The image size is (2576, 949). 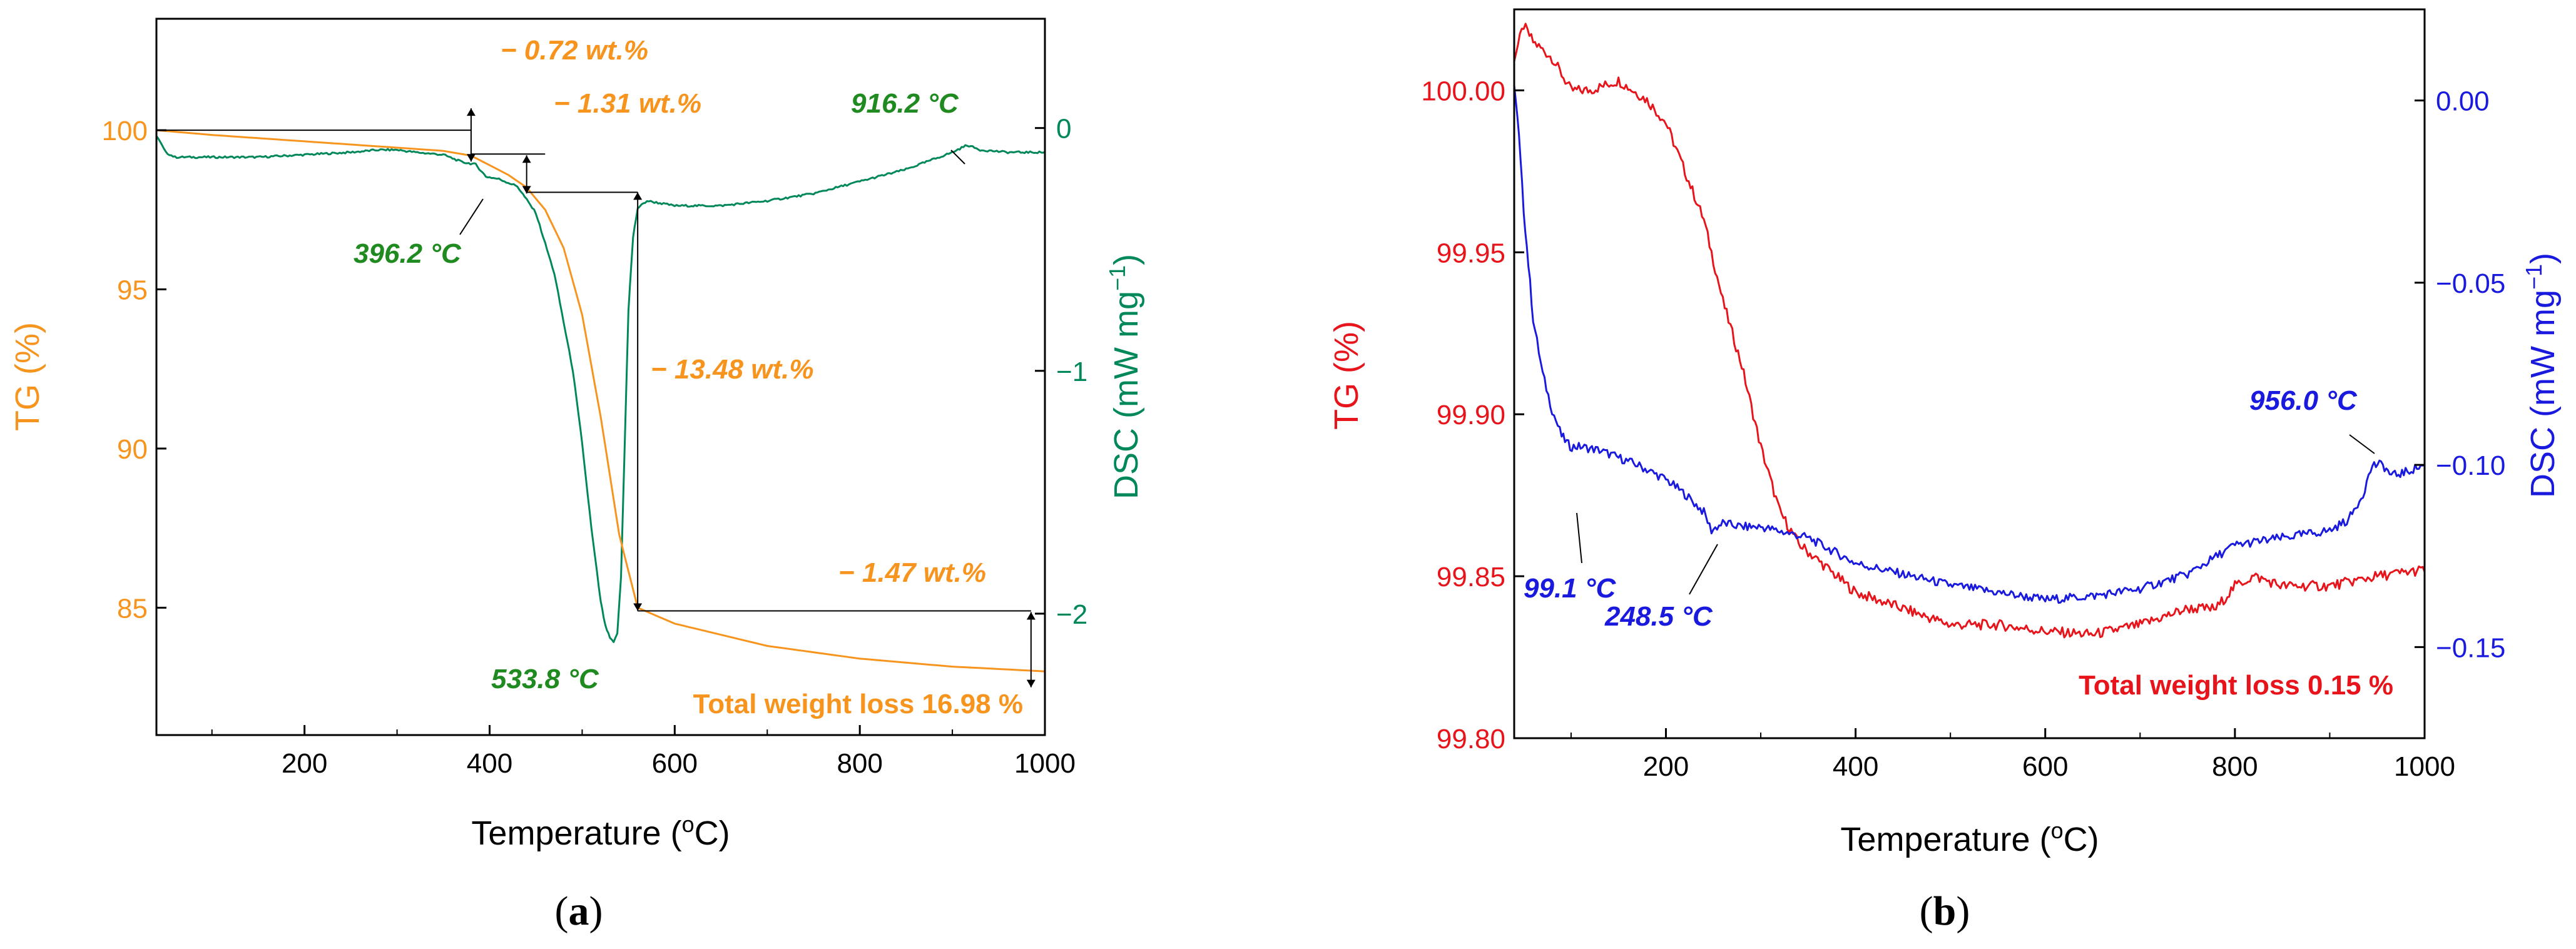 I want to click on step-arrow-4-head-bottom, so click(x=1031, y=683).